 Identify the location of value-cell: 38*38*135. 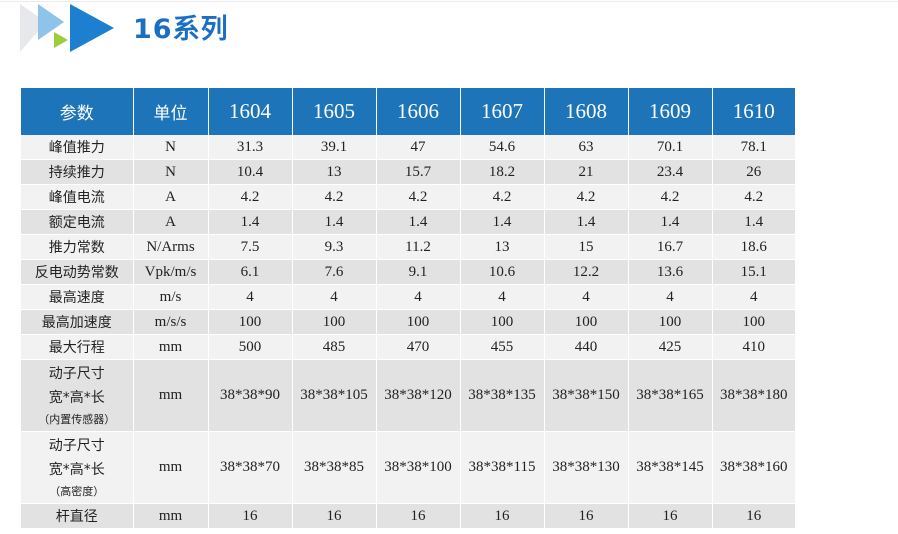
(502, 395).